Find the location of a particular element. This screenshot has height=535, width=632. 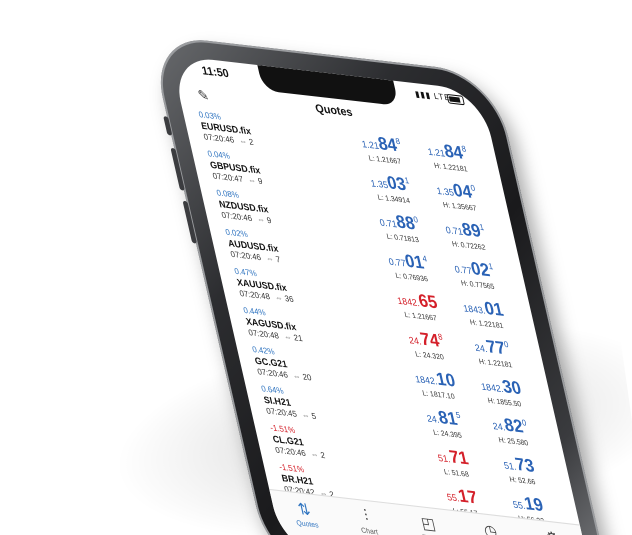

bid-pip: 0 is located at coordinates (415, 219).